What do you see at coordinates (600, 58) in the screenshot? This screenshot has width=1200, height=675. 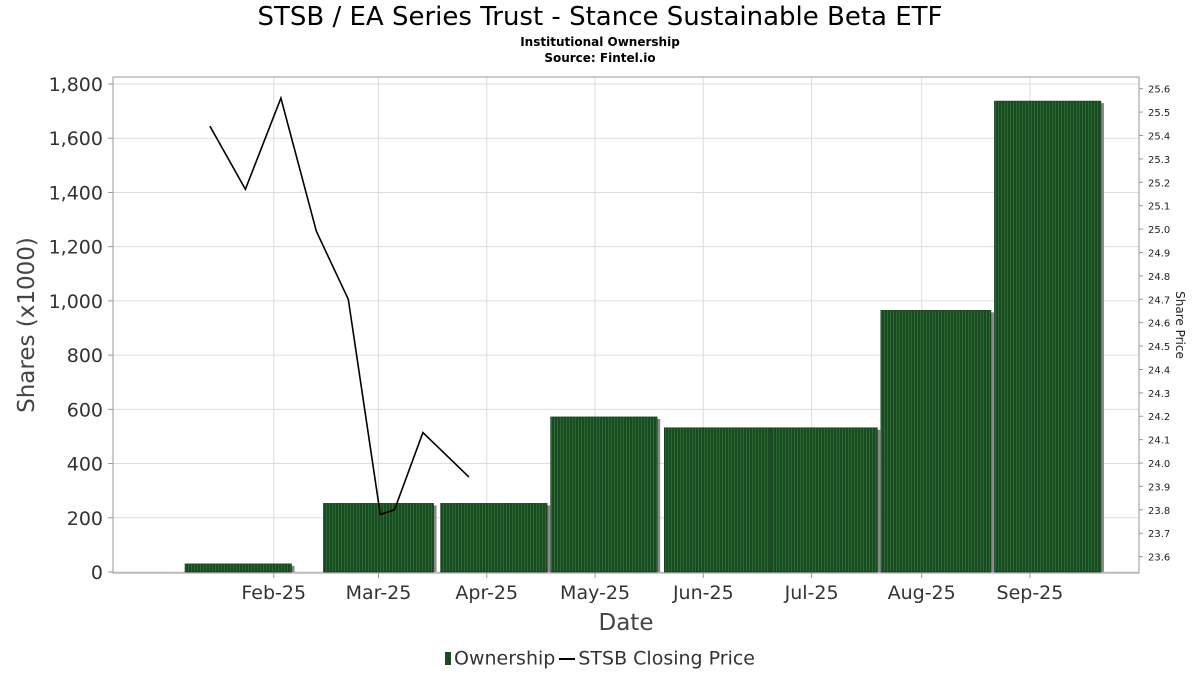 I see `chart-source: Source: Fintel.io` at bounding box center [600, 58].